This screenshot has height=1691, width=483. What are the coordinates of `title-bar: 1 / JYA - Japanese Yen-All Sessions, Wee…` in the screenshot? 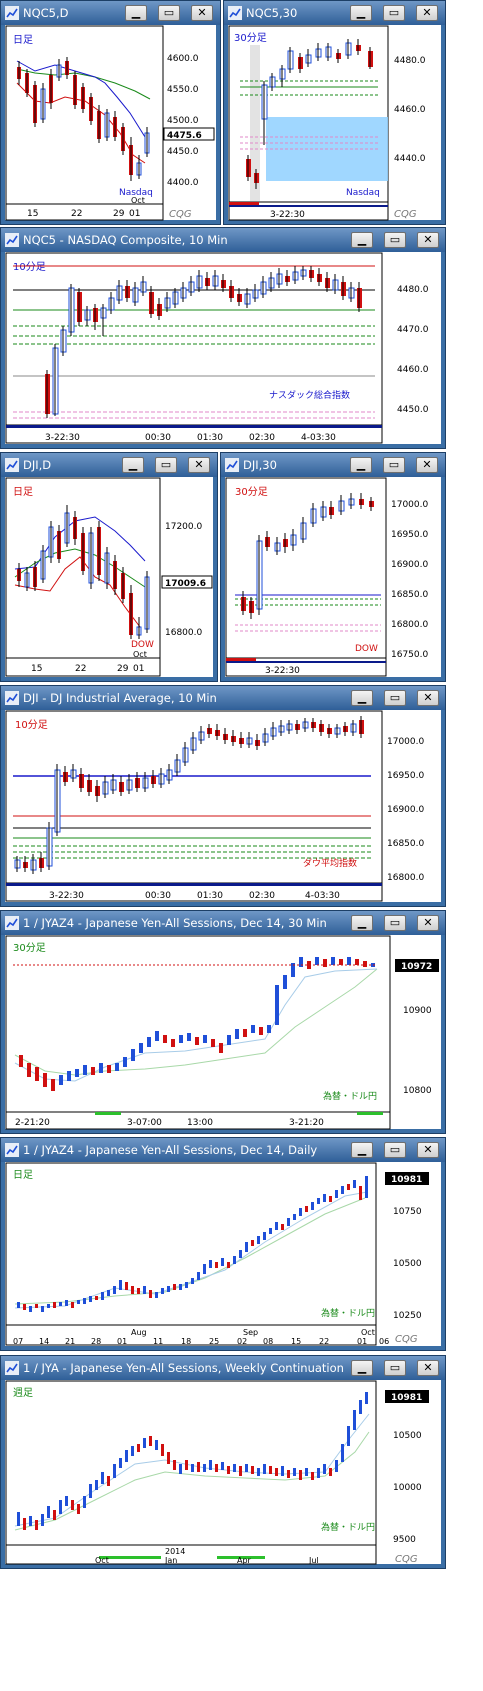 It's located at (223, 1368).